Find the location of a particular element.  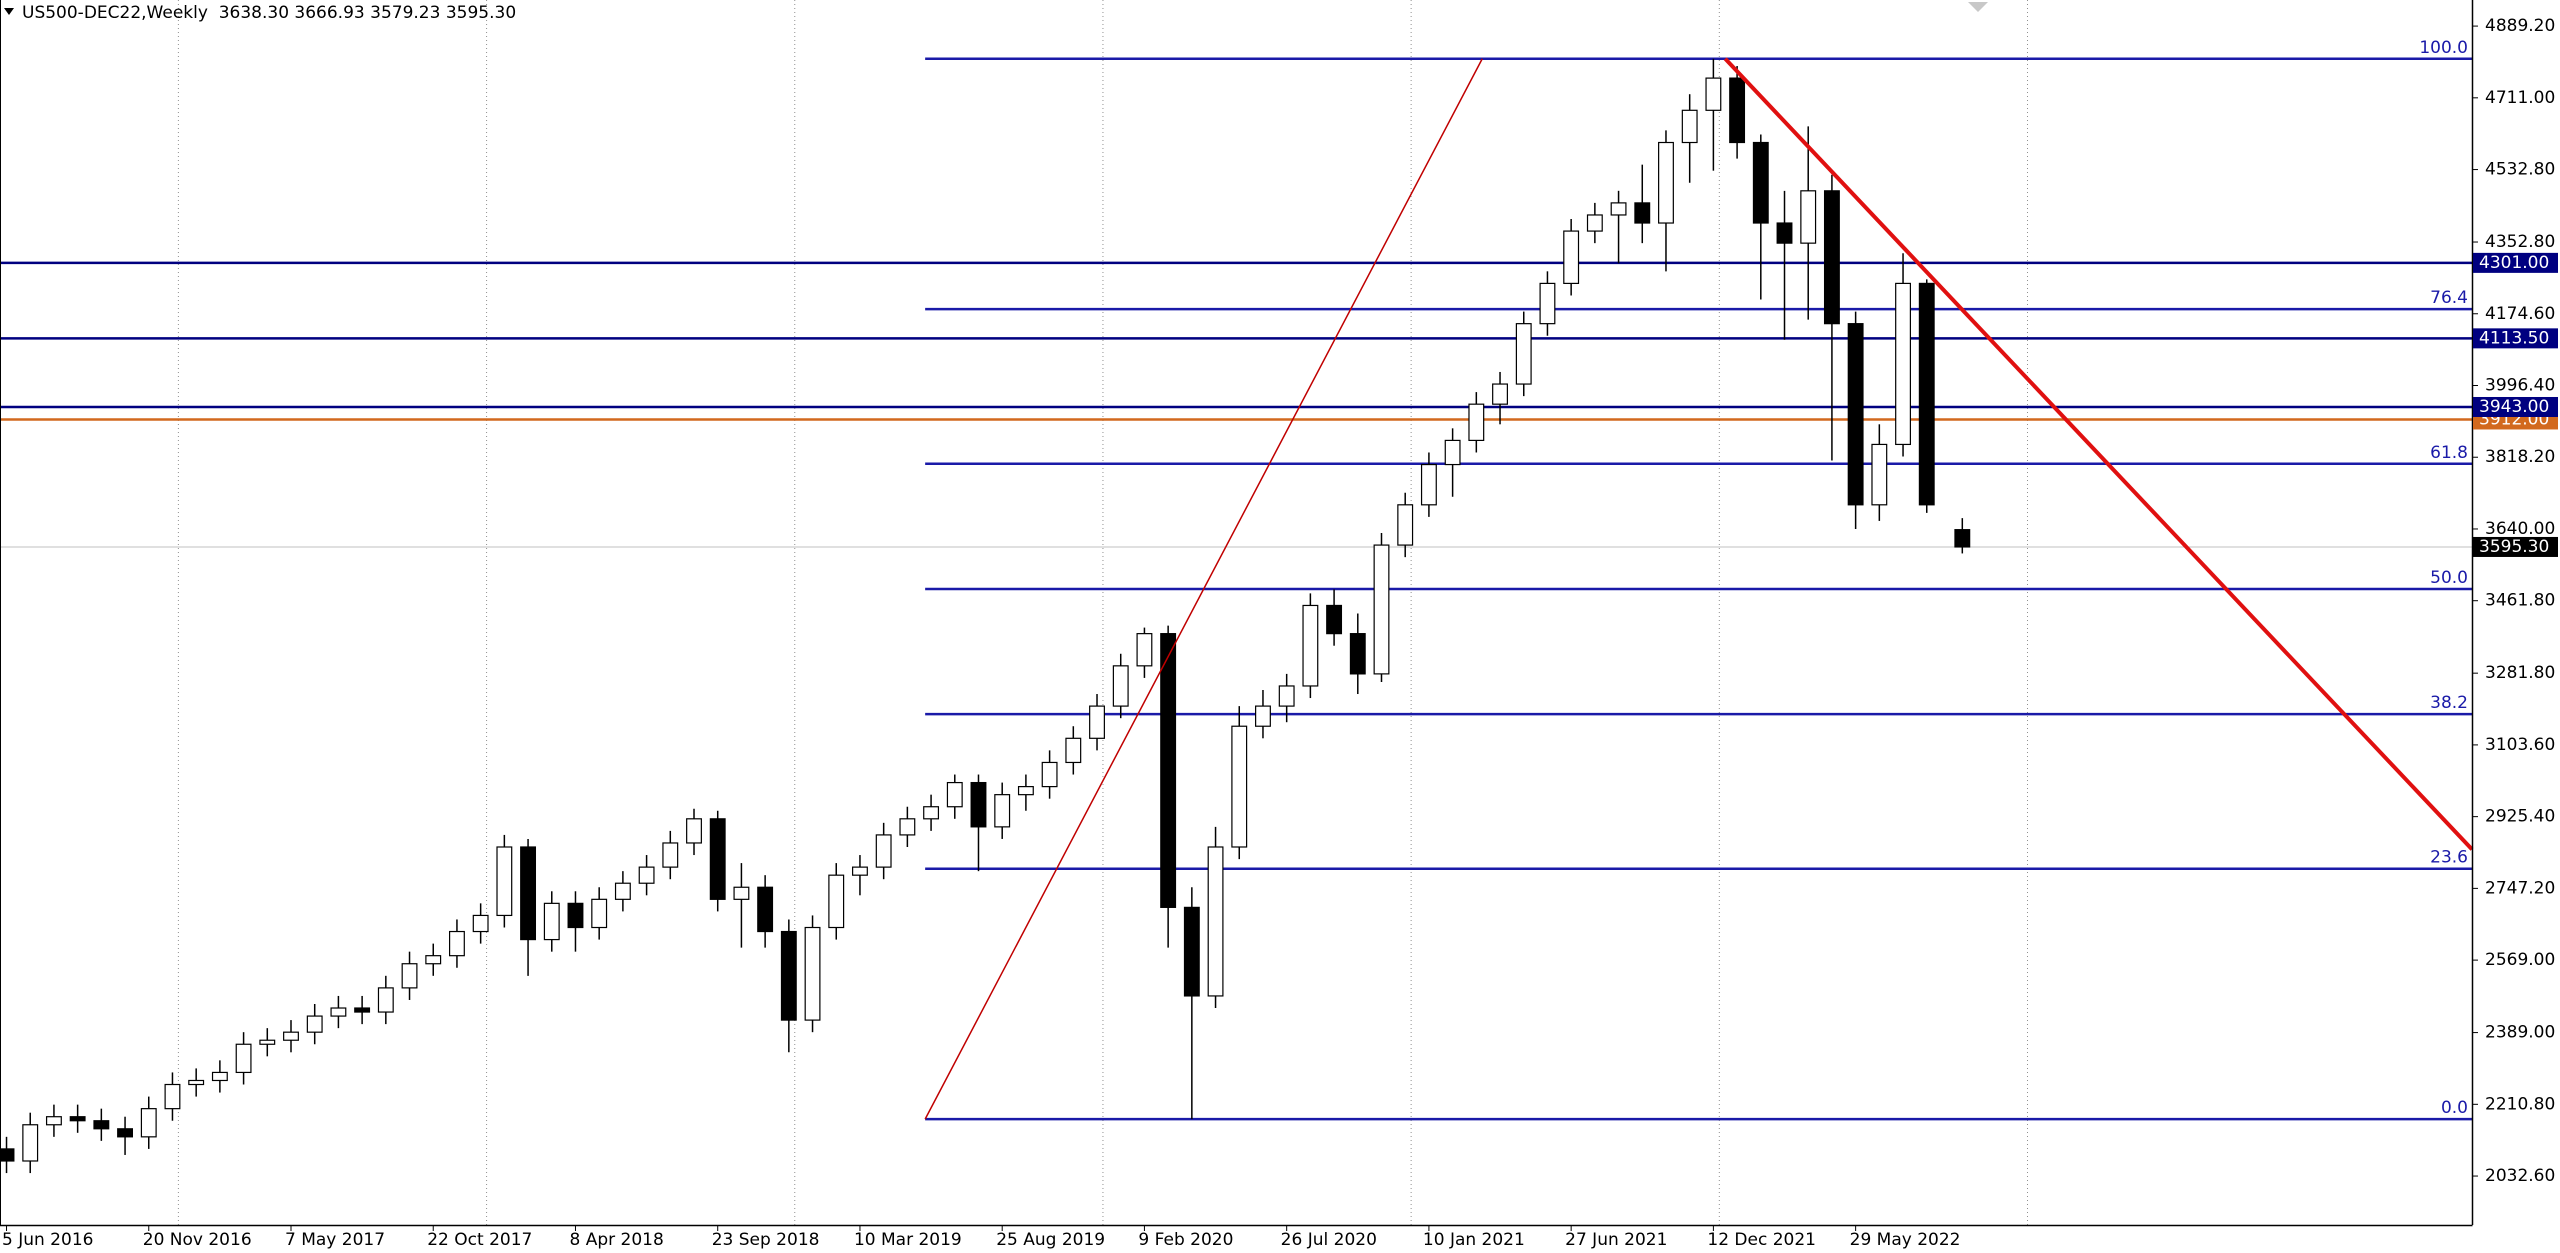

shift-marker is located at coordinates (1978, 7).